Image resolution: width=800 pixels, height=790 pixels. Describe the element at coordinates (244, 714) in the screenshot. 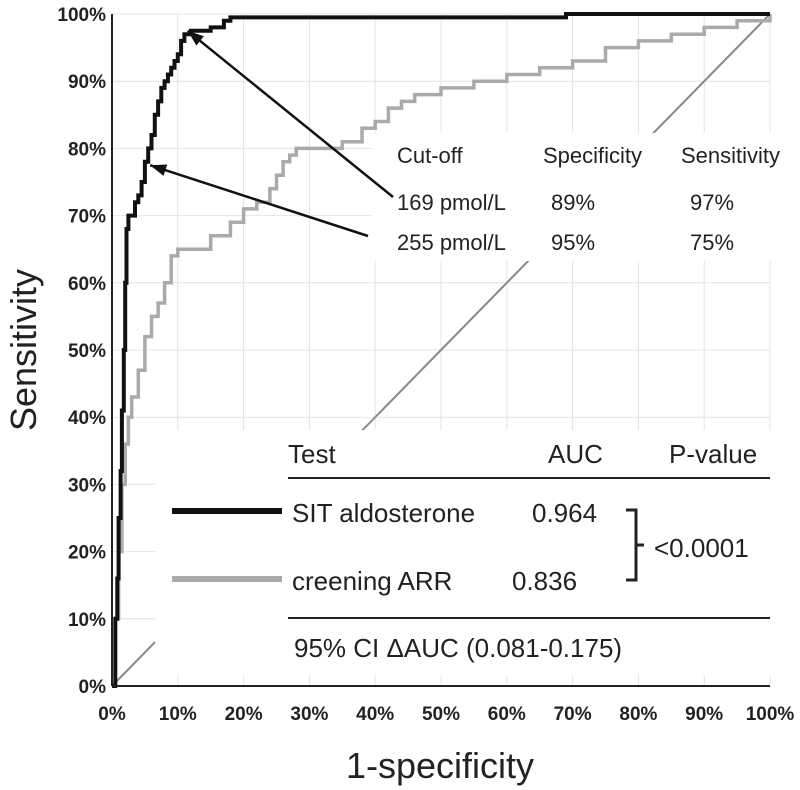

I see `x-tick-label: 20%` at that location.